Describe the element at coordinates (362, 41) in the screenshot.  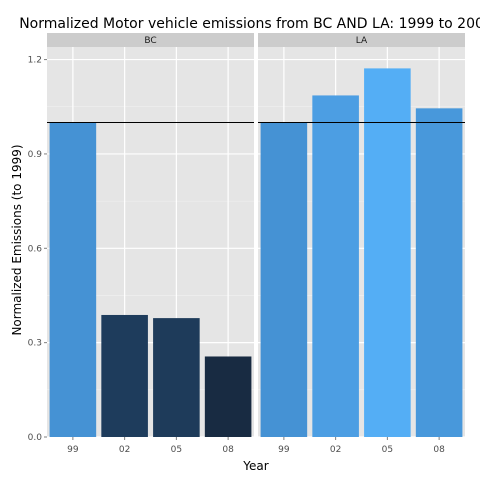
I see `strip-label: LA` at that location.